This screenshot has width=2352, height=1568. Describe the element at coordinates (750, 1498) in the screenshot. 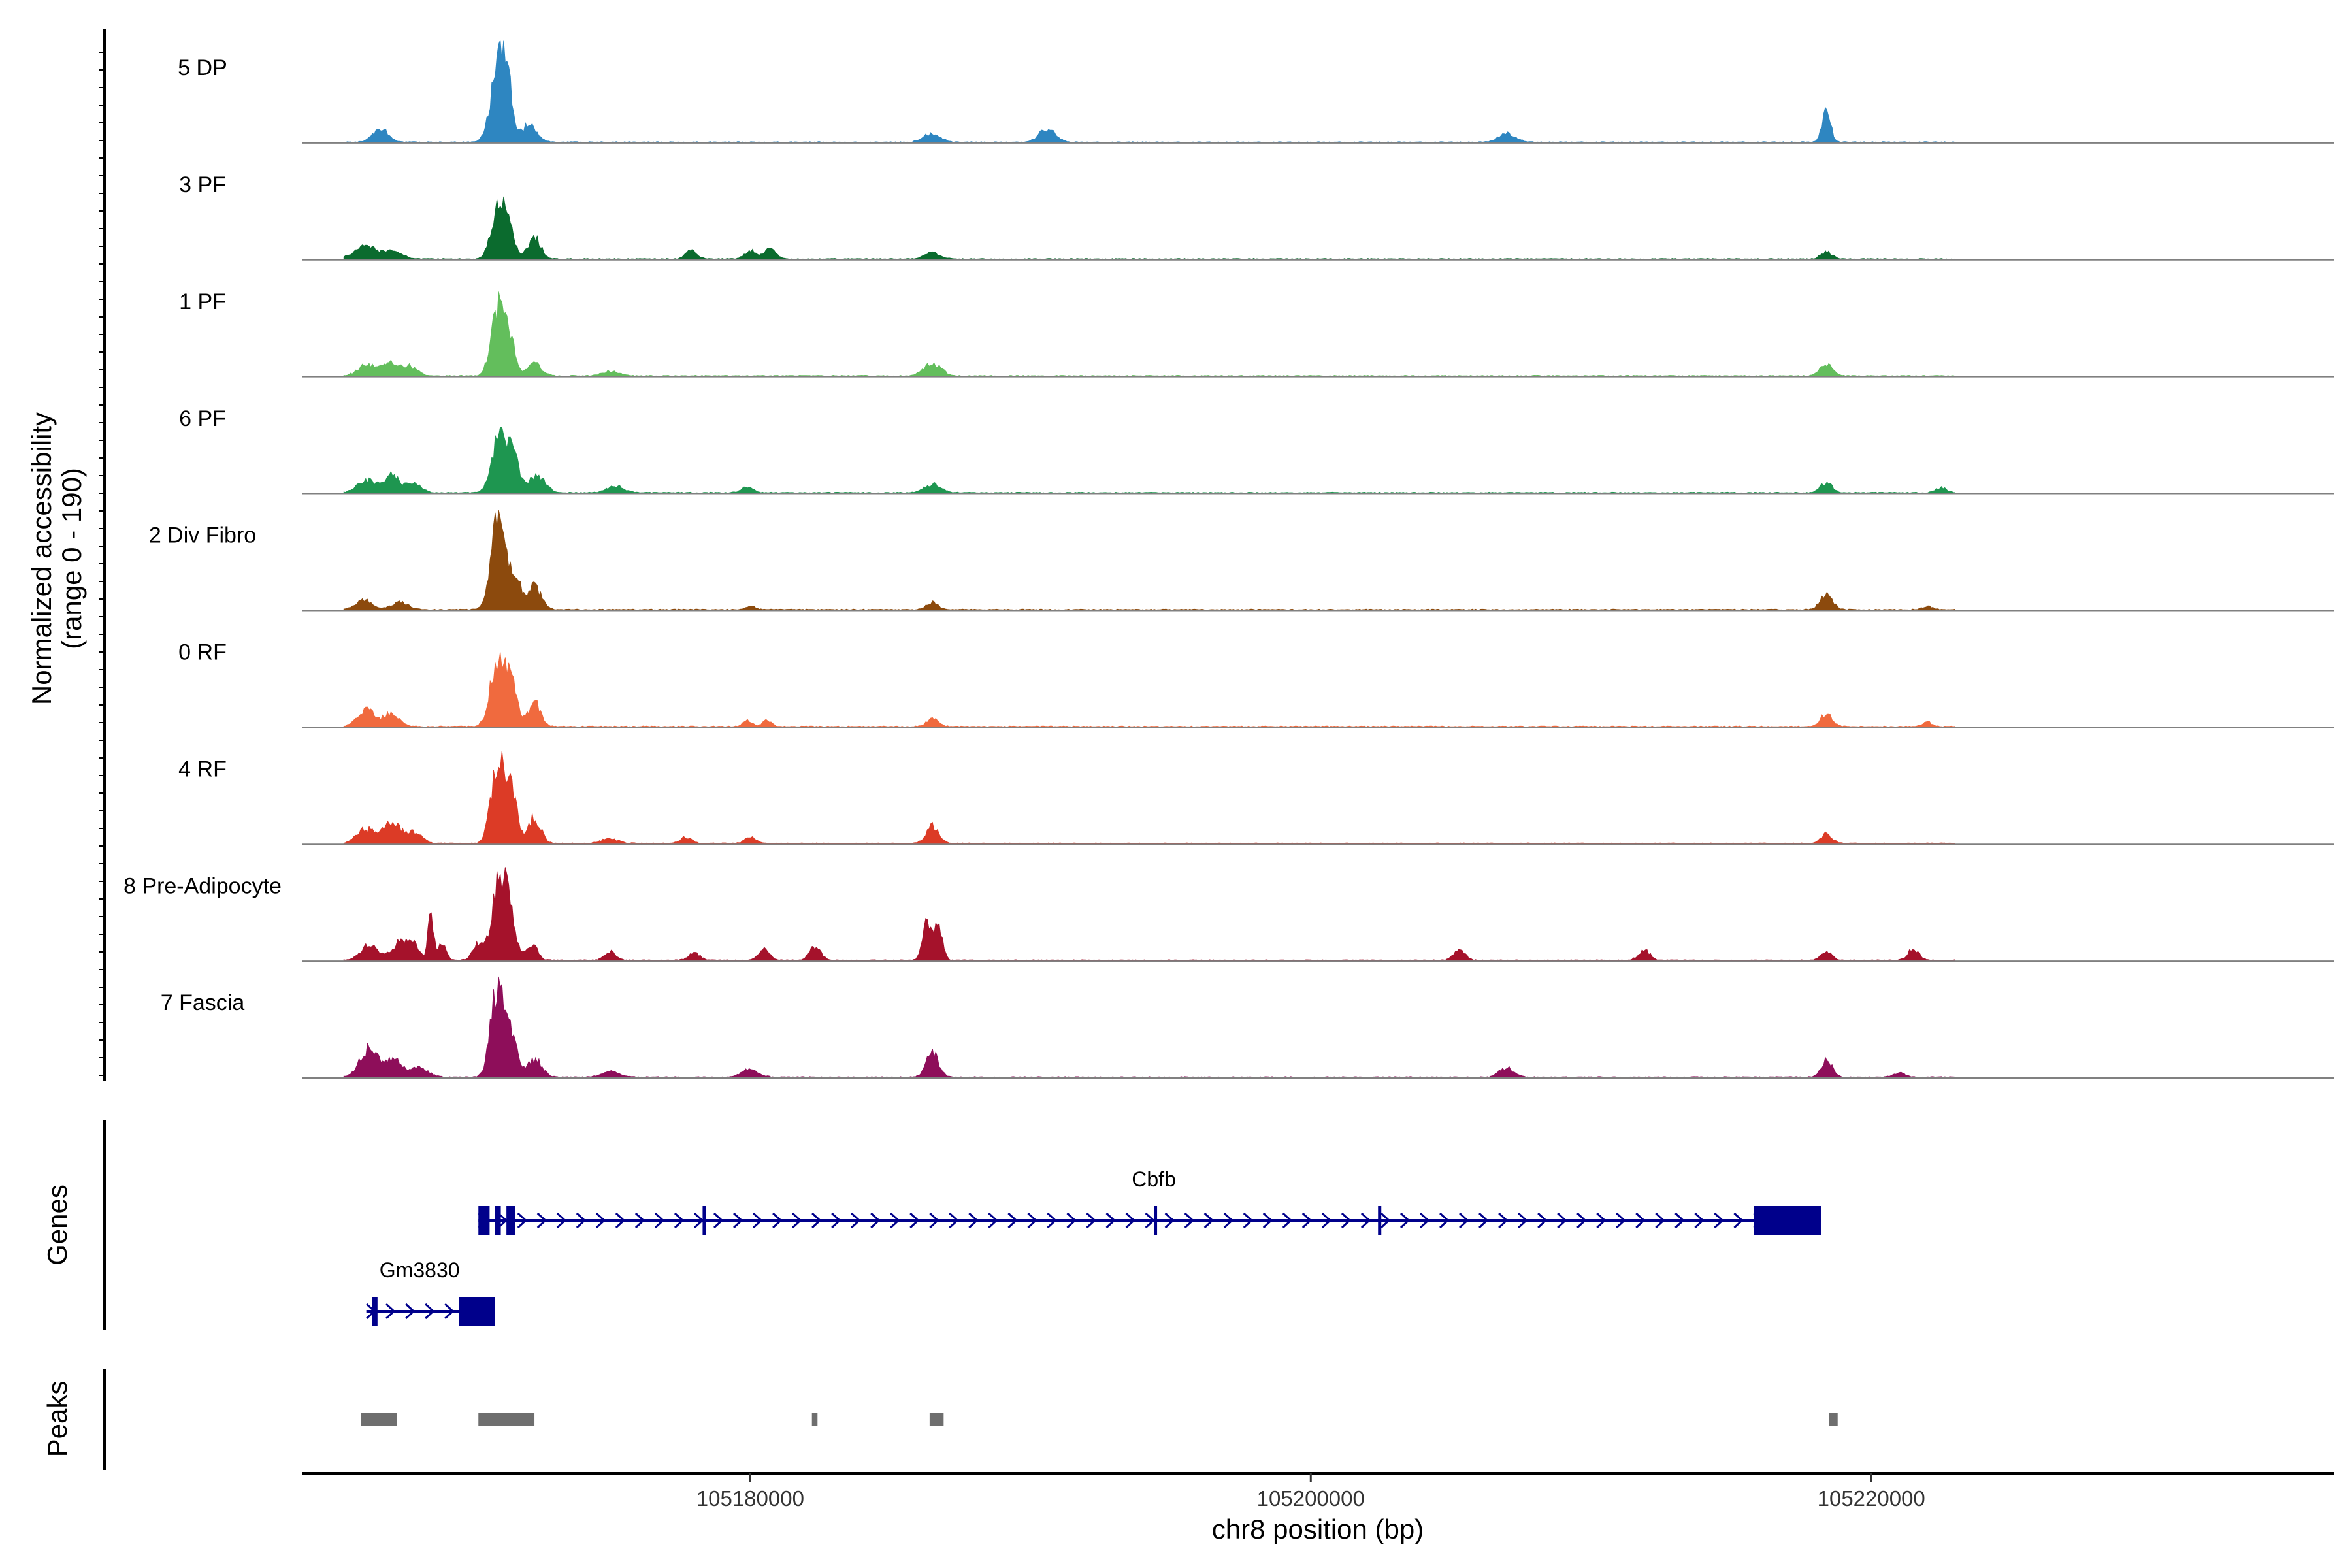

I see `x-tick-label: 105180000` at that location.